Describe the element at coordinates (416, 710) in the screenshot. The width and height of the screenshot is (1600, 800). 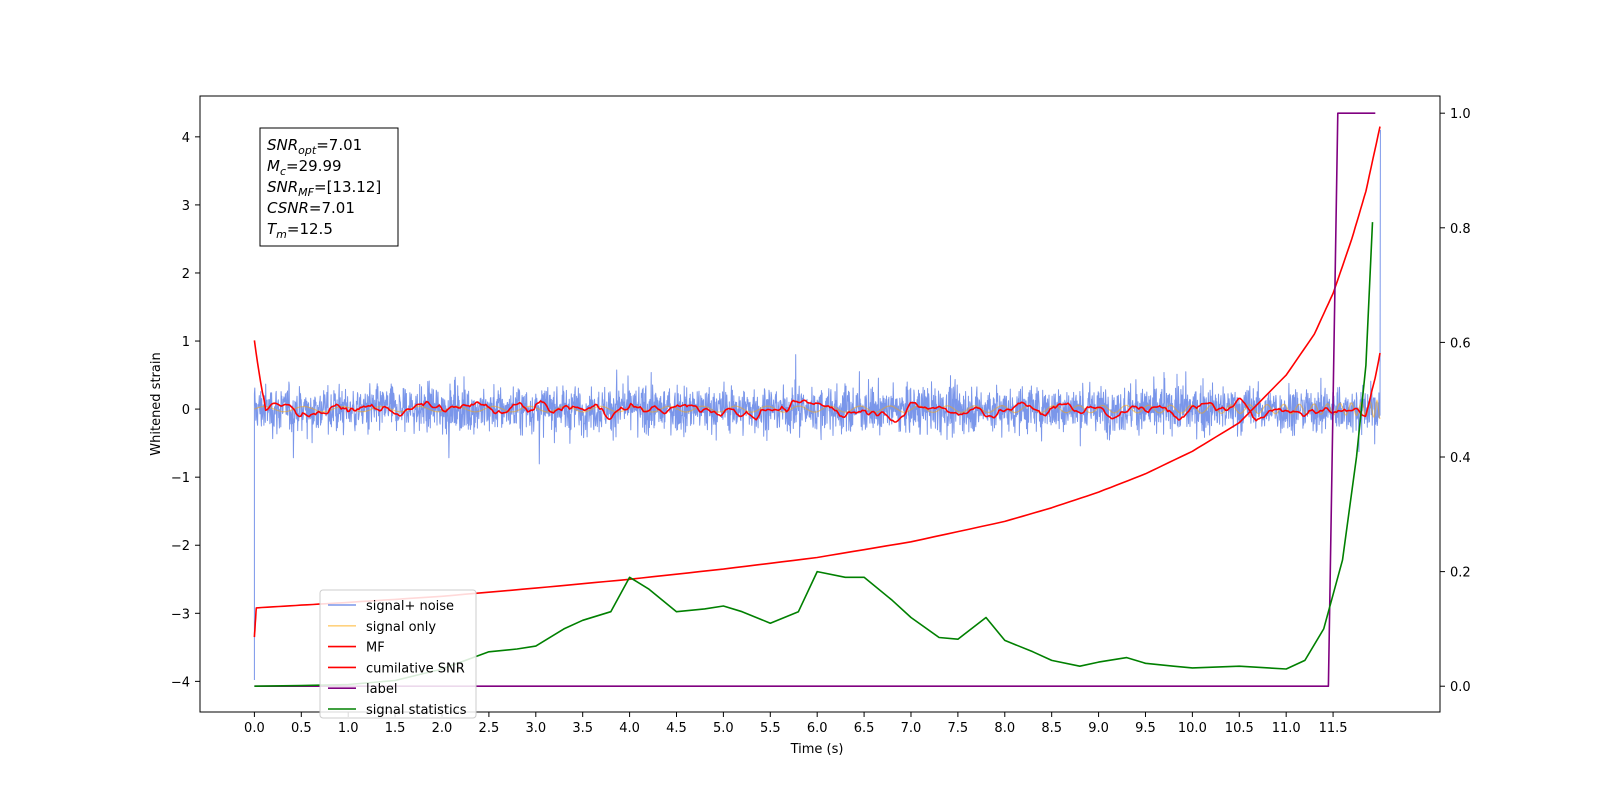
I see `legend-label: signal statistics` at that location.